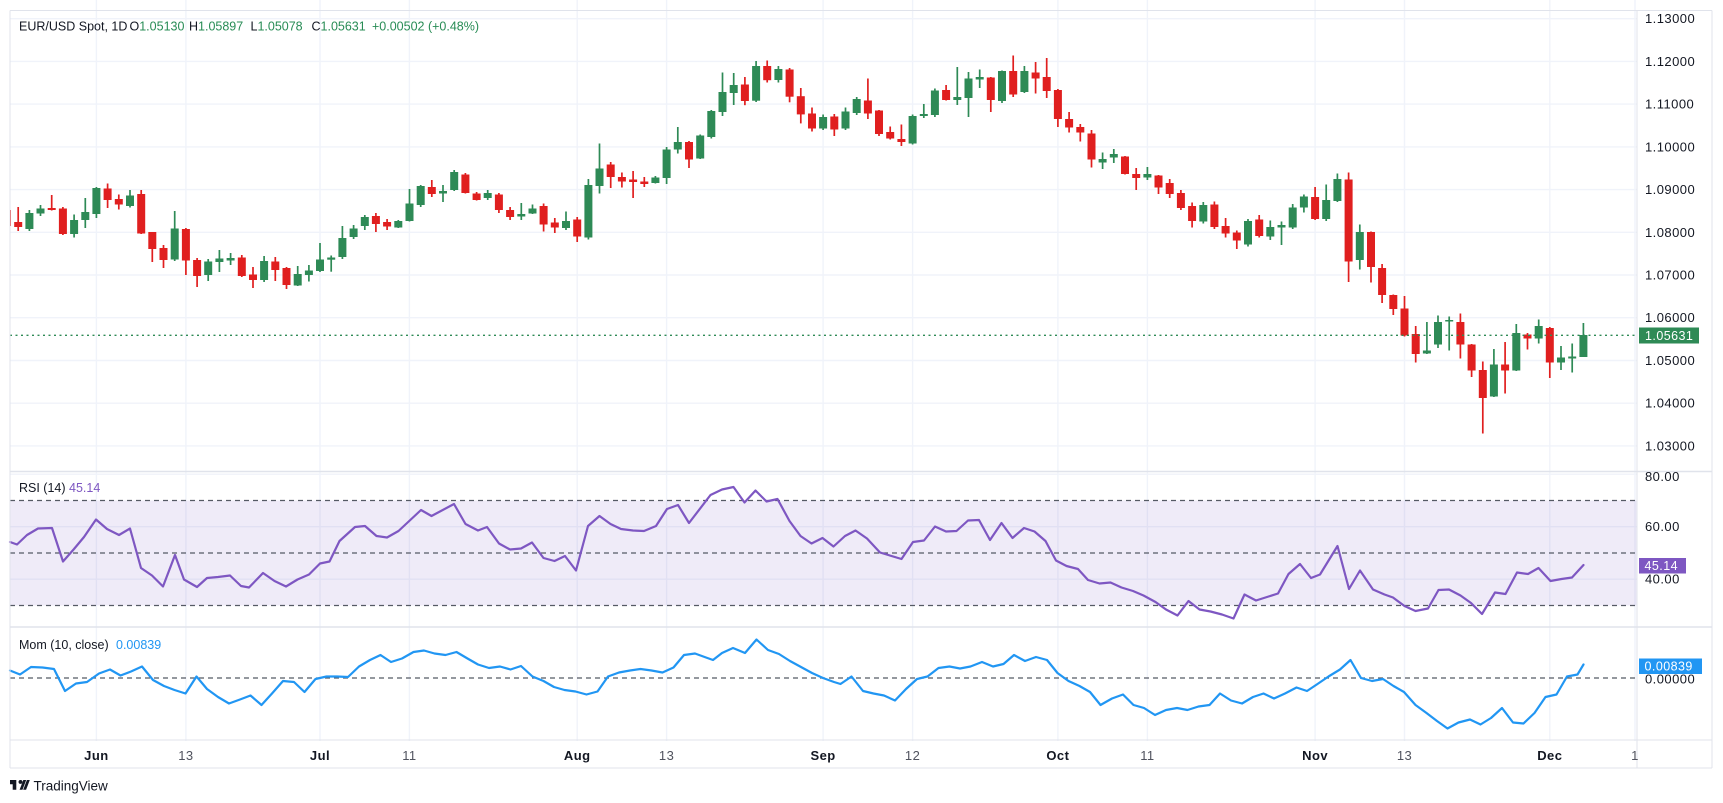 Image resolution: width=1723 pixels, height=803 pixels. Describe the element at coordinates (71, 785) in the screenshot. I see `svg-text: TradingView` at that location.